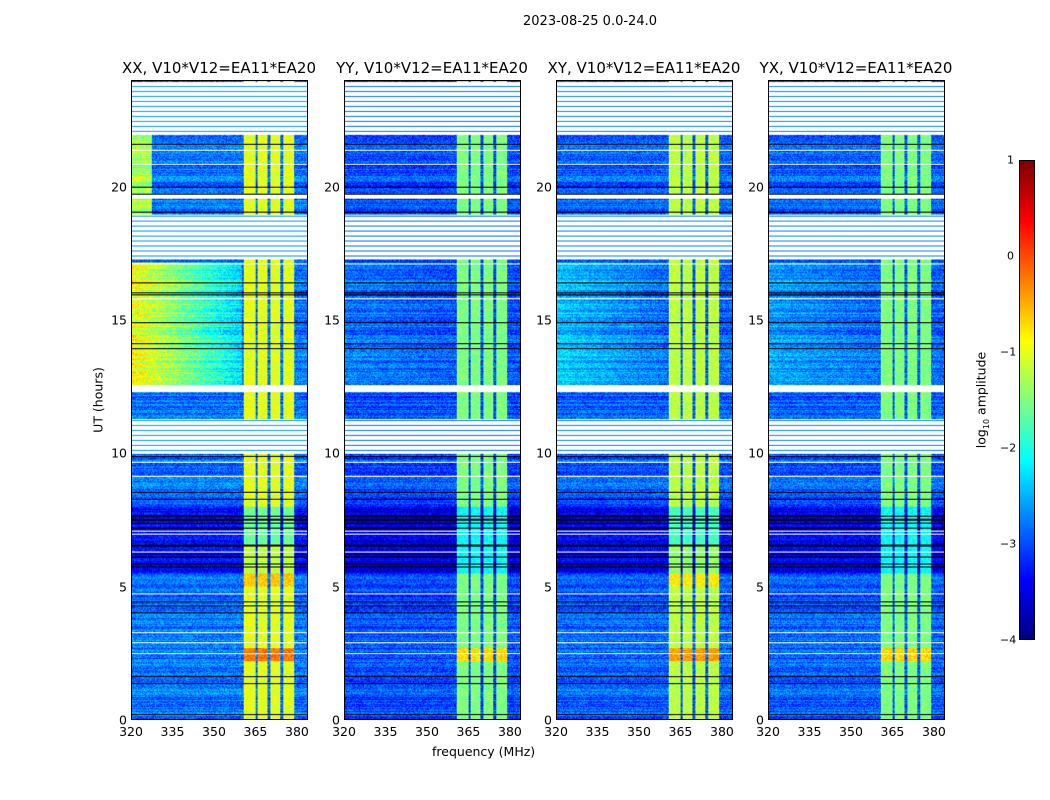  I want to click on colorbar, so click(1027, 400).